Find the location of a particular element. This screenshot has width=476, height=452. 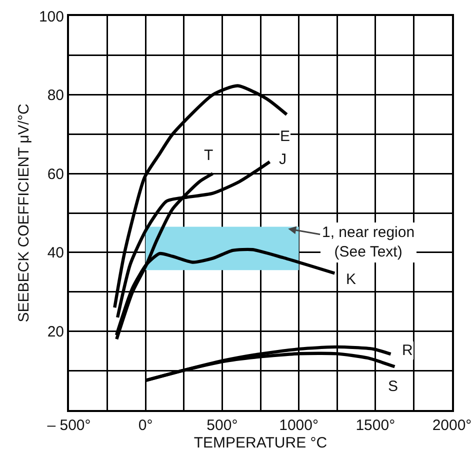

series-label: R is located at coordinates (407, 350).